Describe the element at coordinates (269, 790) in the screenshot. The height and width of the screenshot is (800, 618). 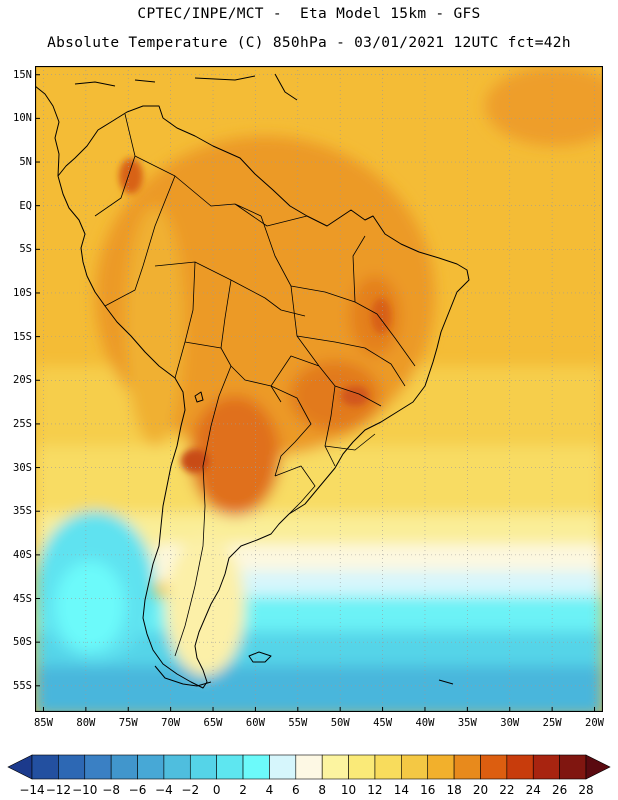
I see `colorbar-tick-label: 4` at that location.